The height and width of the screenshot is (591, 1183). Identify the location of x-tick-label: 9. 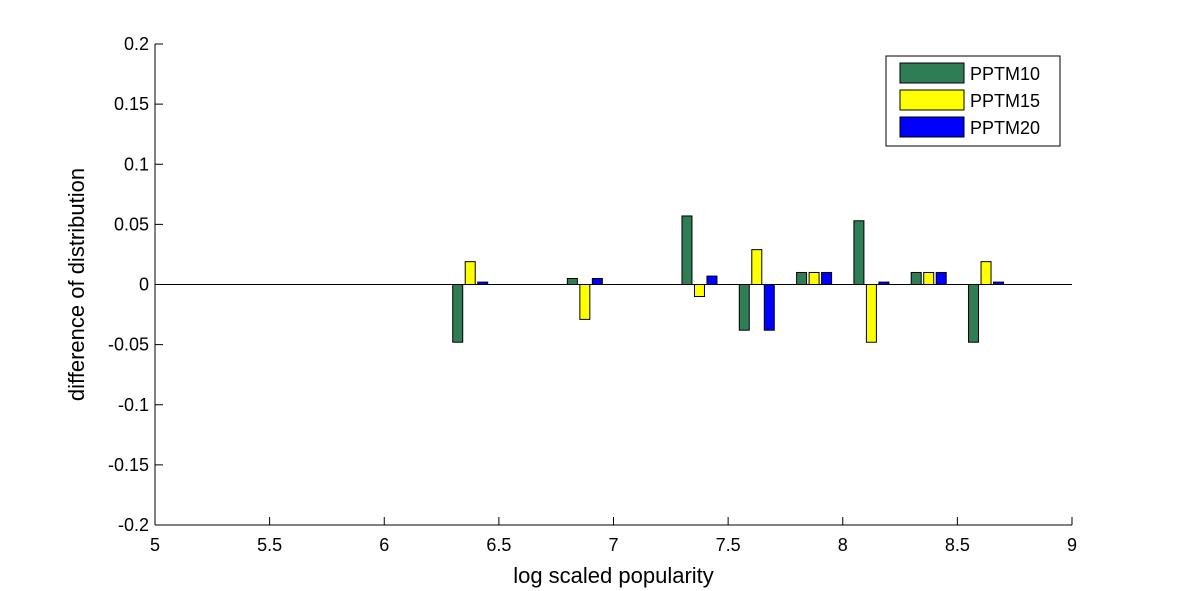
(1072, 545).